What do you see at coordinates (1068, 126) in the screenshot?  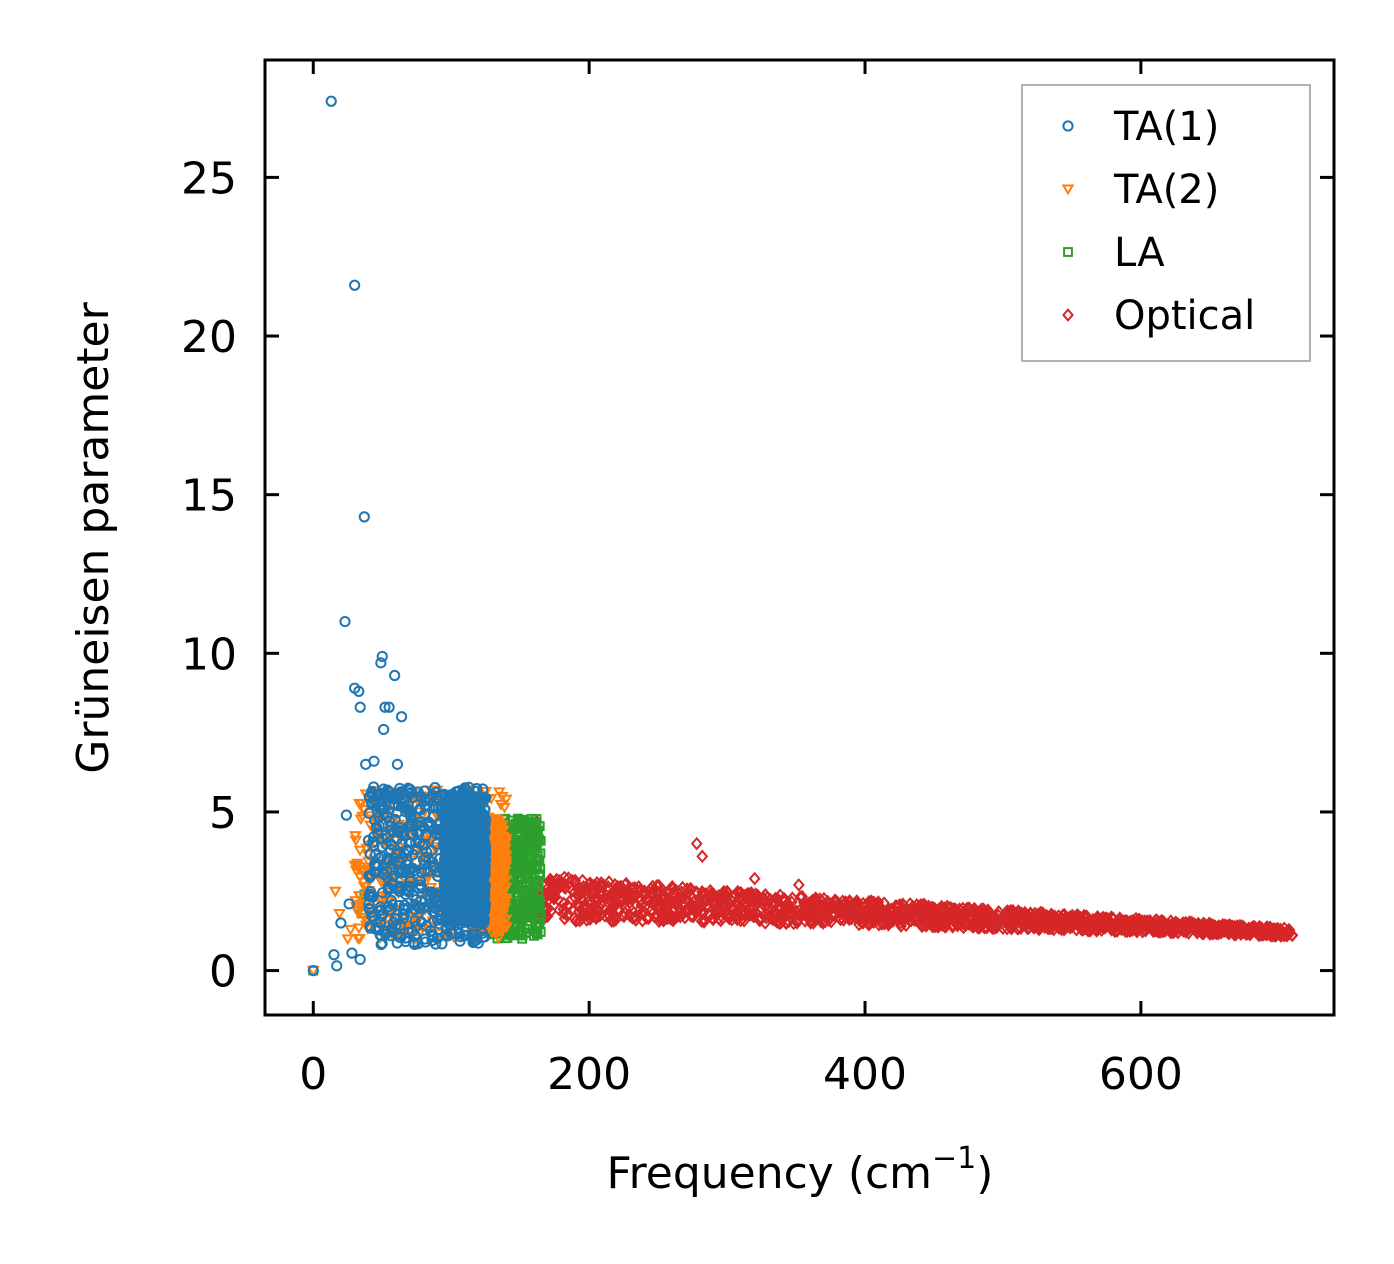 I see `legend-marker-ta-1-` at bounding box center [1068, 126].